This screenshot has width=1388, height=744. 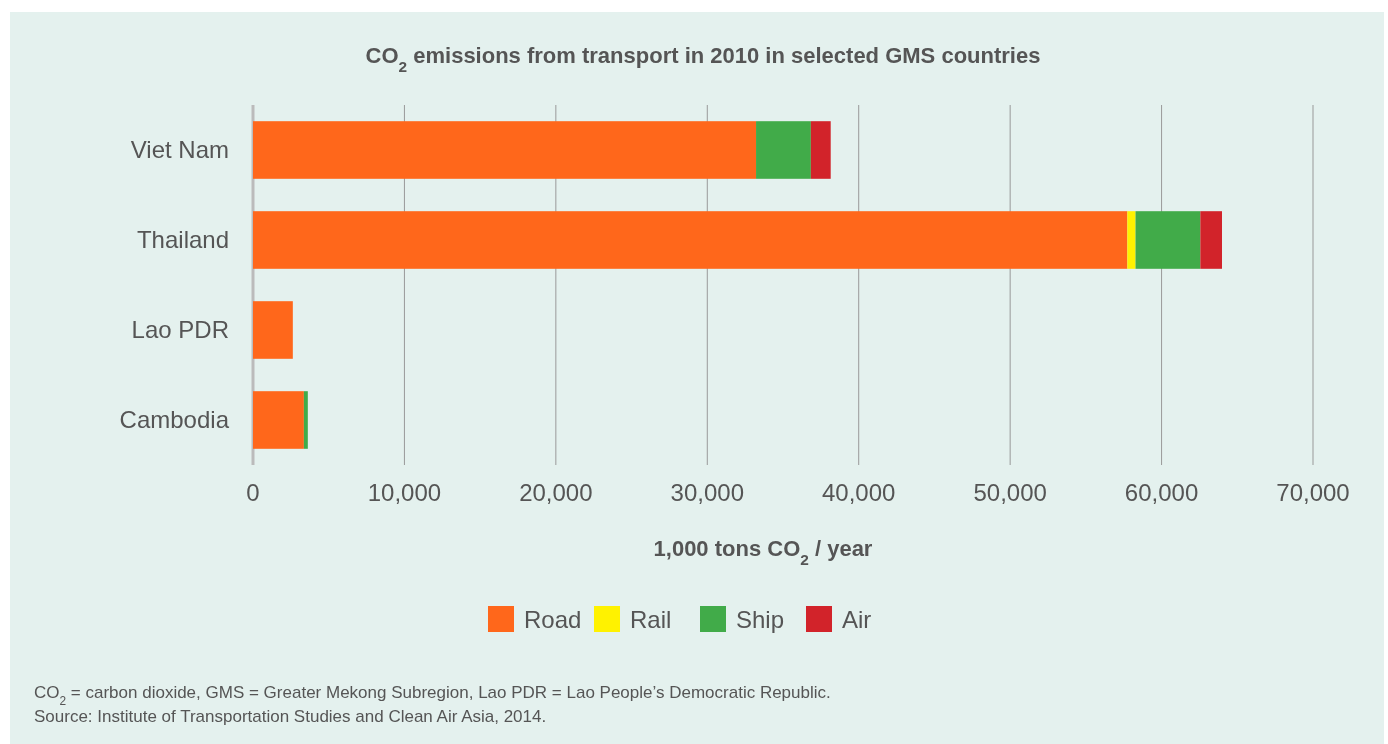 I want to click on y-tick-label: Lao PDR, so click(x=180, y=329).